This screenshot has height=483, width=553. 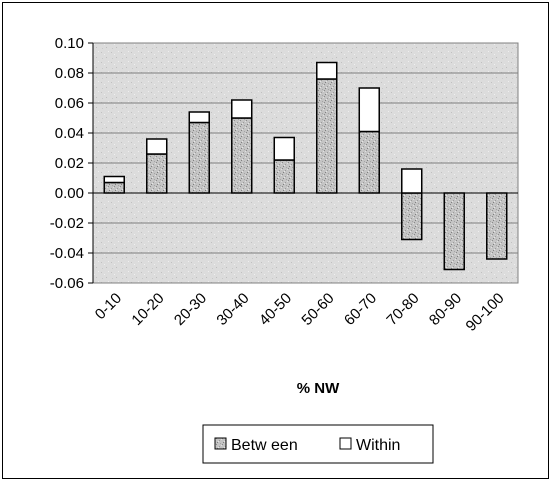 I want to click on y-tick-label: 0.08, so click(x=69, y=73).